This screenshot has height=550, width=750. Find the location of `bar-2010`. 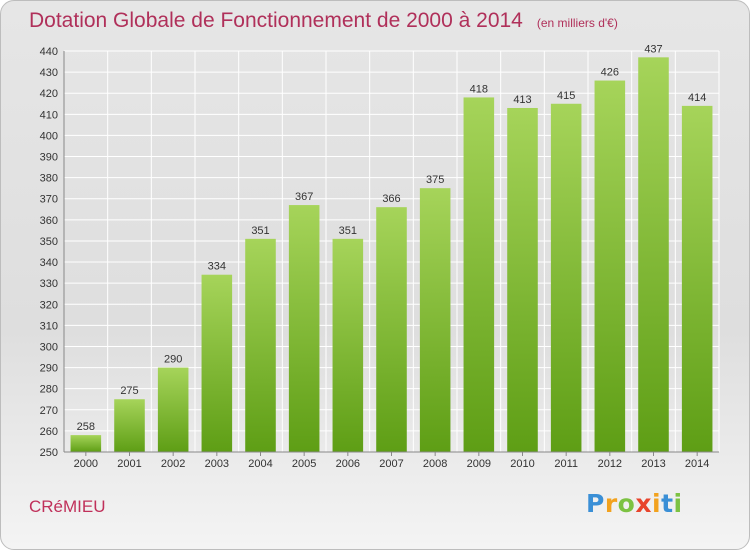

bar-2010 is located at coordinates (522, 280).